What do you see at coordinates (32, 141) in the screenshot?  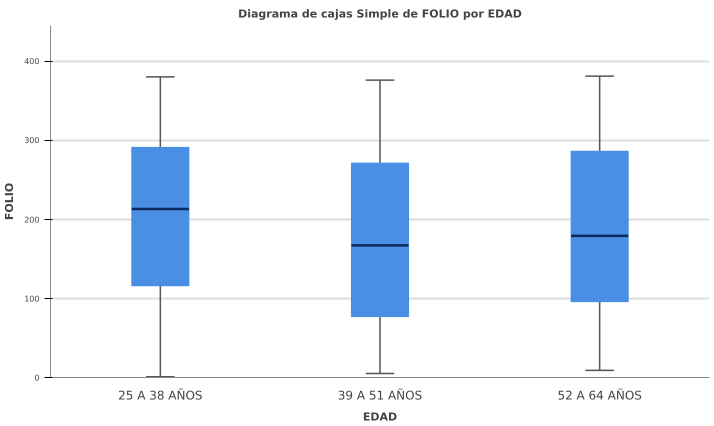 I see `y-tick-label: 300` at bounding box center [32, 141].